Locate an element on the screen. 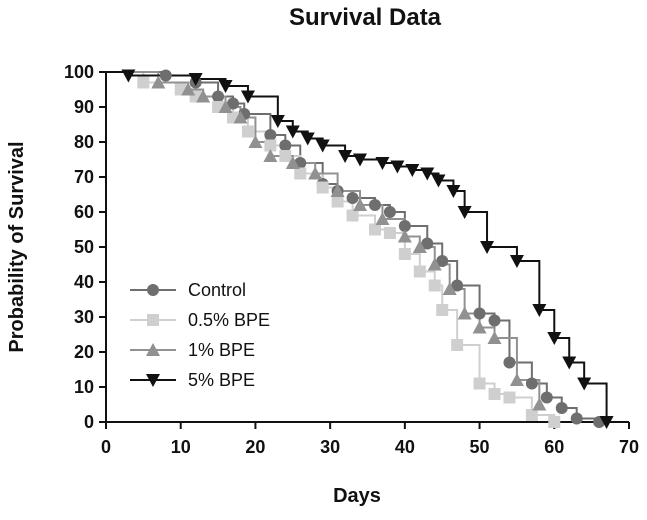 The image size is (647, 520). y-tick-label: 20 is located at coordinates (84, 352).